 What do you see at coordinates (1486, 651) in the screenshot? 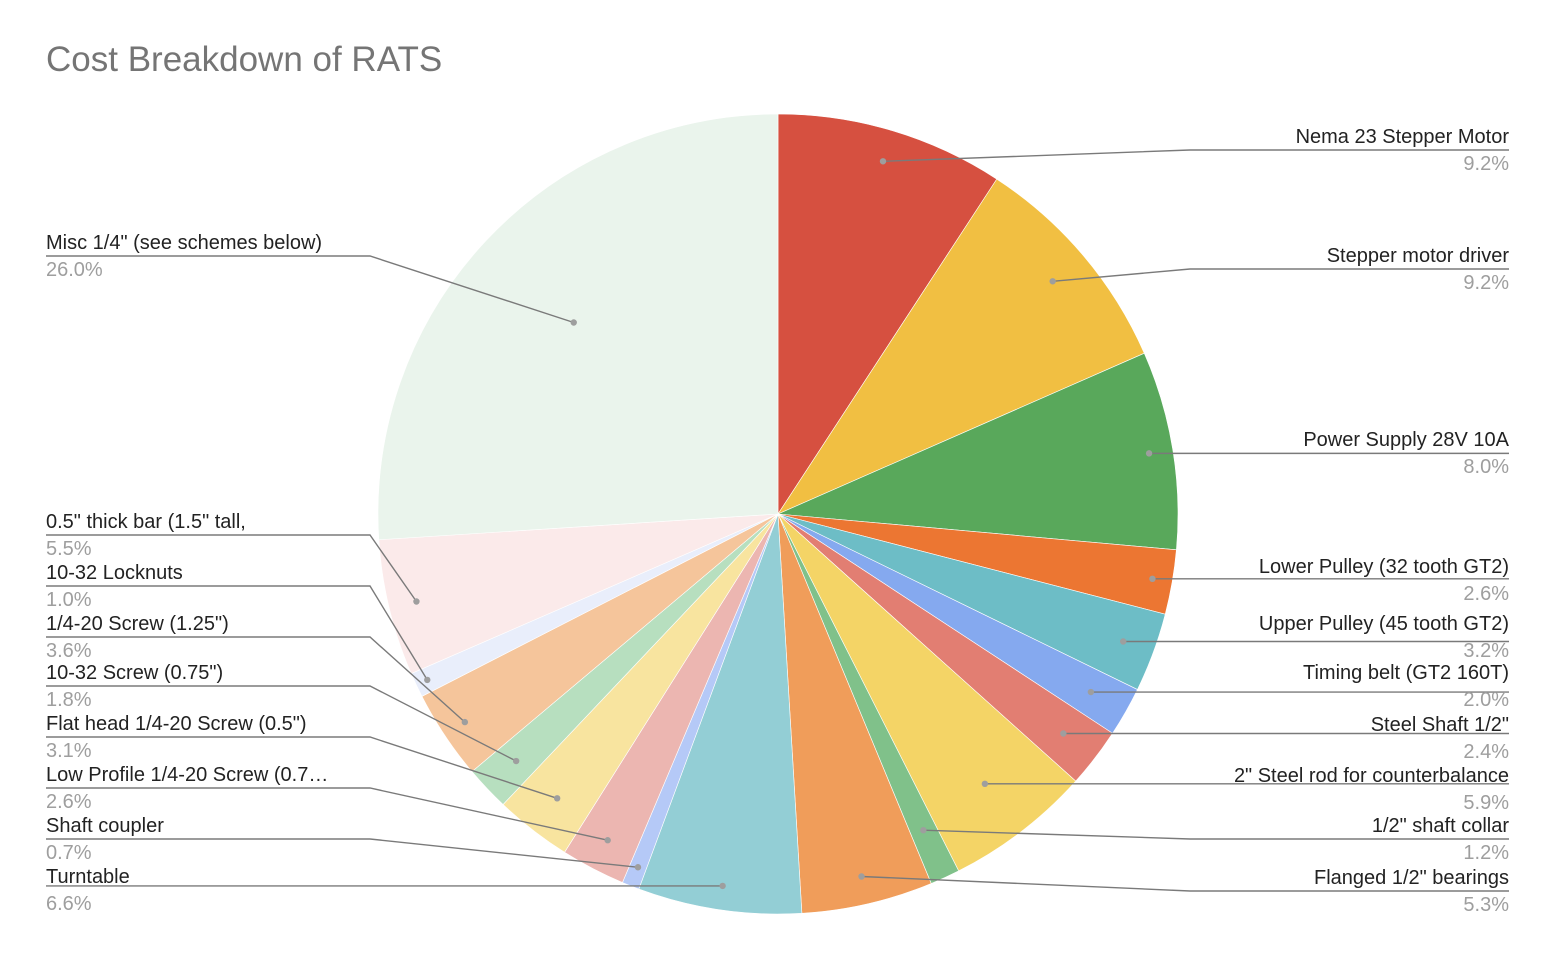
I see `slice-percent-label: 3.2%` at bounding box center [1486, 651].